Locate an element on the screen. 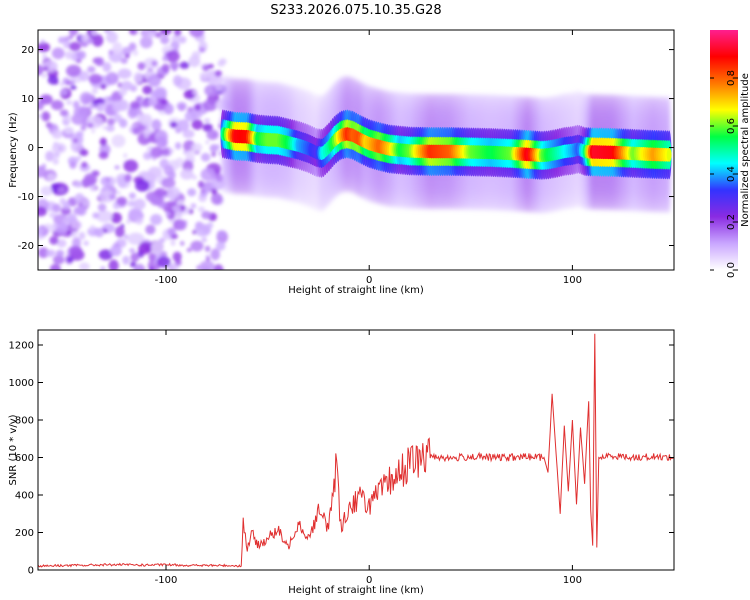  spectrogram-y-tick-label: 10 is located at coordinates (27, 99).